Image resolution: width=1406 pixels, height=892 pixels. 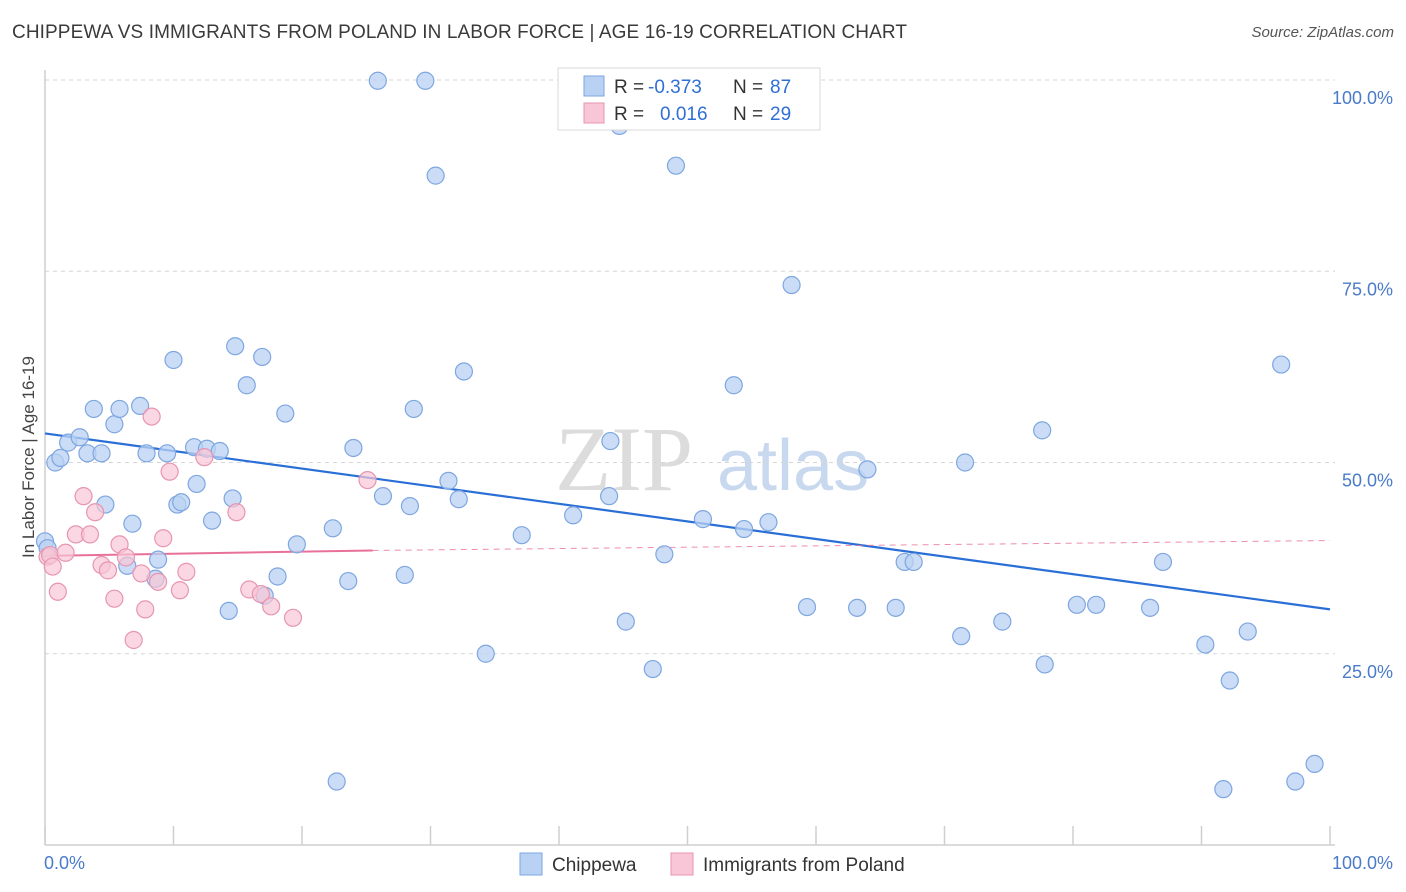 What do you see at coordinates (629, 87) in the screenshot?
I see `legend-r-label-1: R =` at bounding box center [629, 87].